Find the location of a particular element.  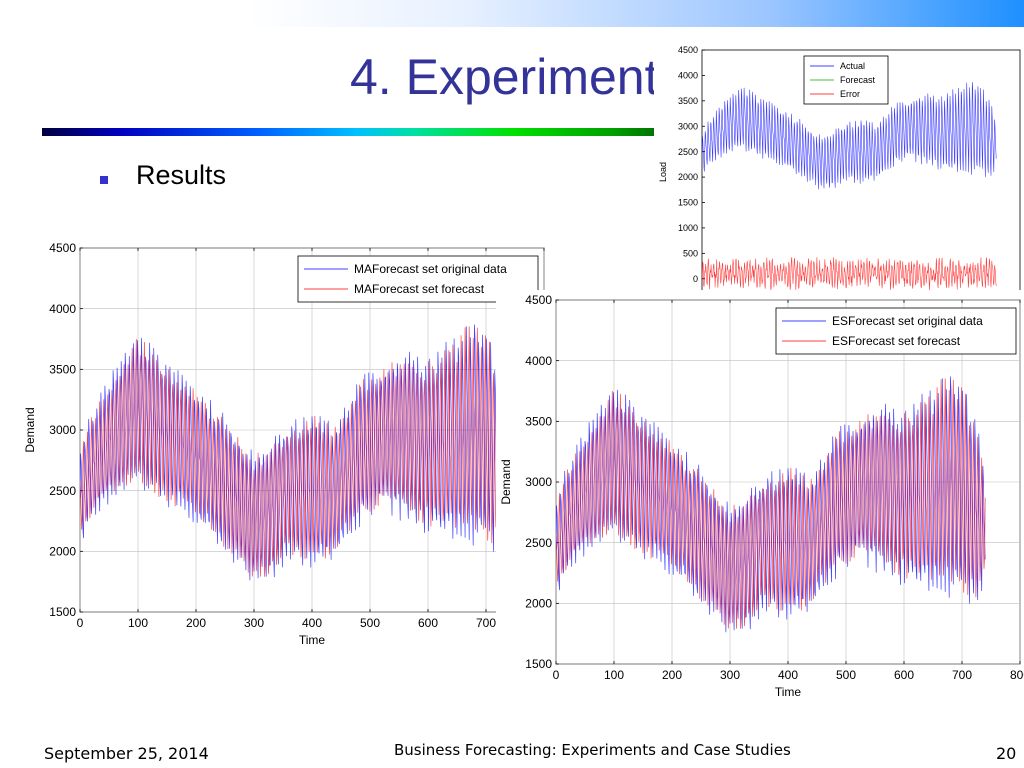

legend-label: ESForecast set forecast is located at coordinates (896, 341).